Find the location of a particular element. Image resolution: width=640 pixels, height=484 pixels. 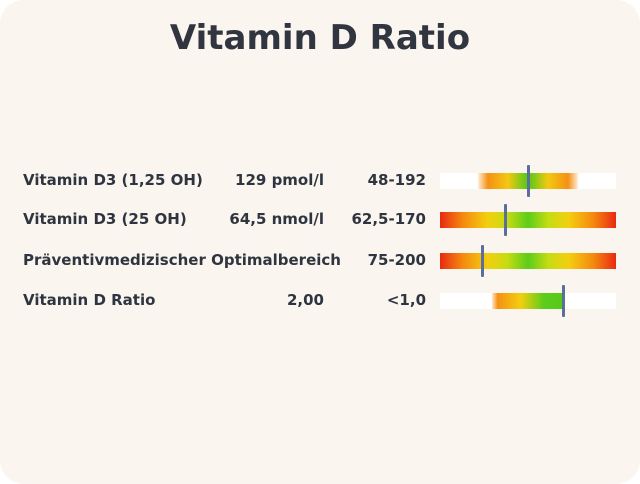

page-title: Vitamin D Ratio is located at coordinates (320, 38).